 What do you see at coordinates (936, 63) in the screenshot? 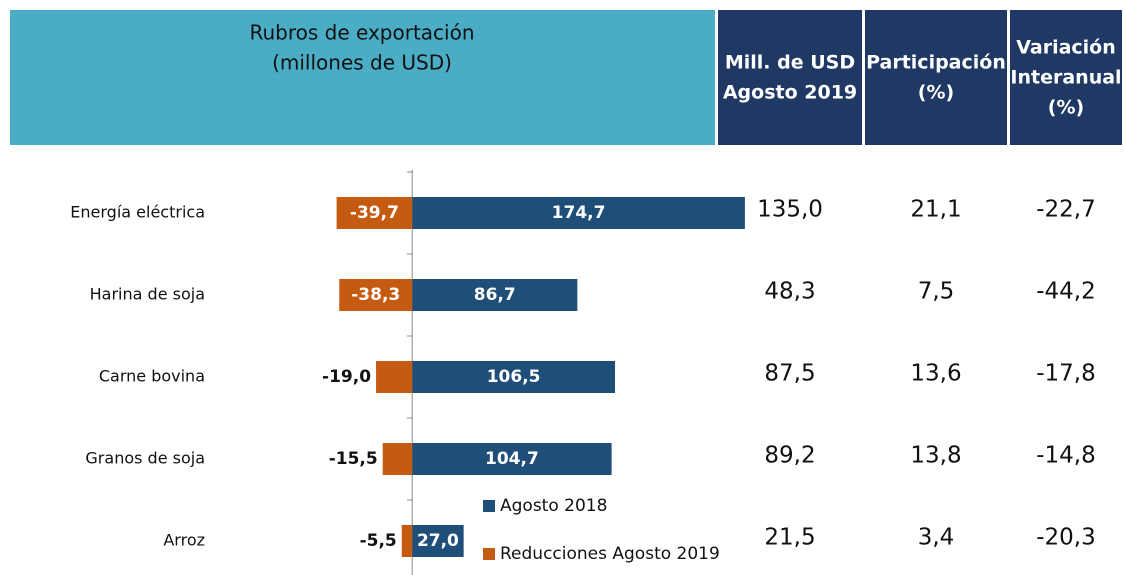
I see `column-header: Participación` at bounding box center [936, 63].